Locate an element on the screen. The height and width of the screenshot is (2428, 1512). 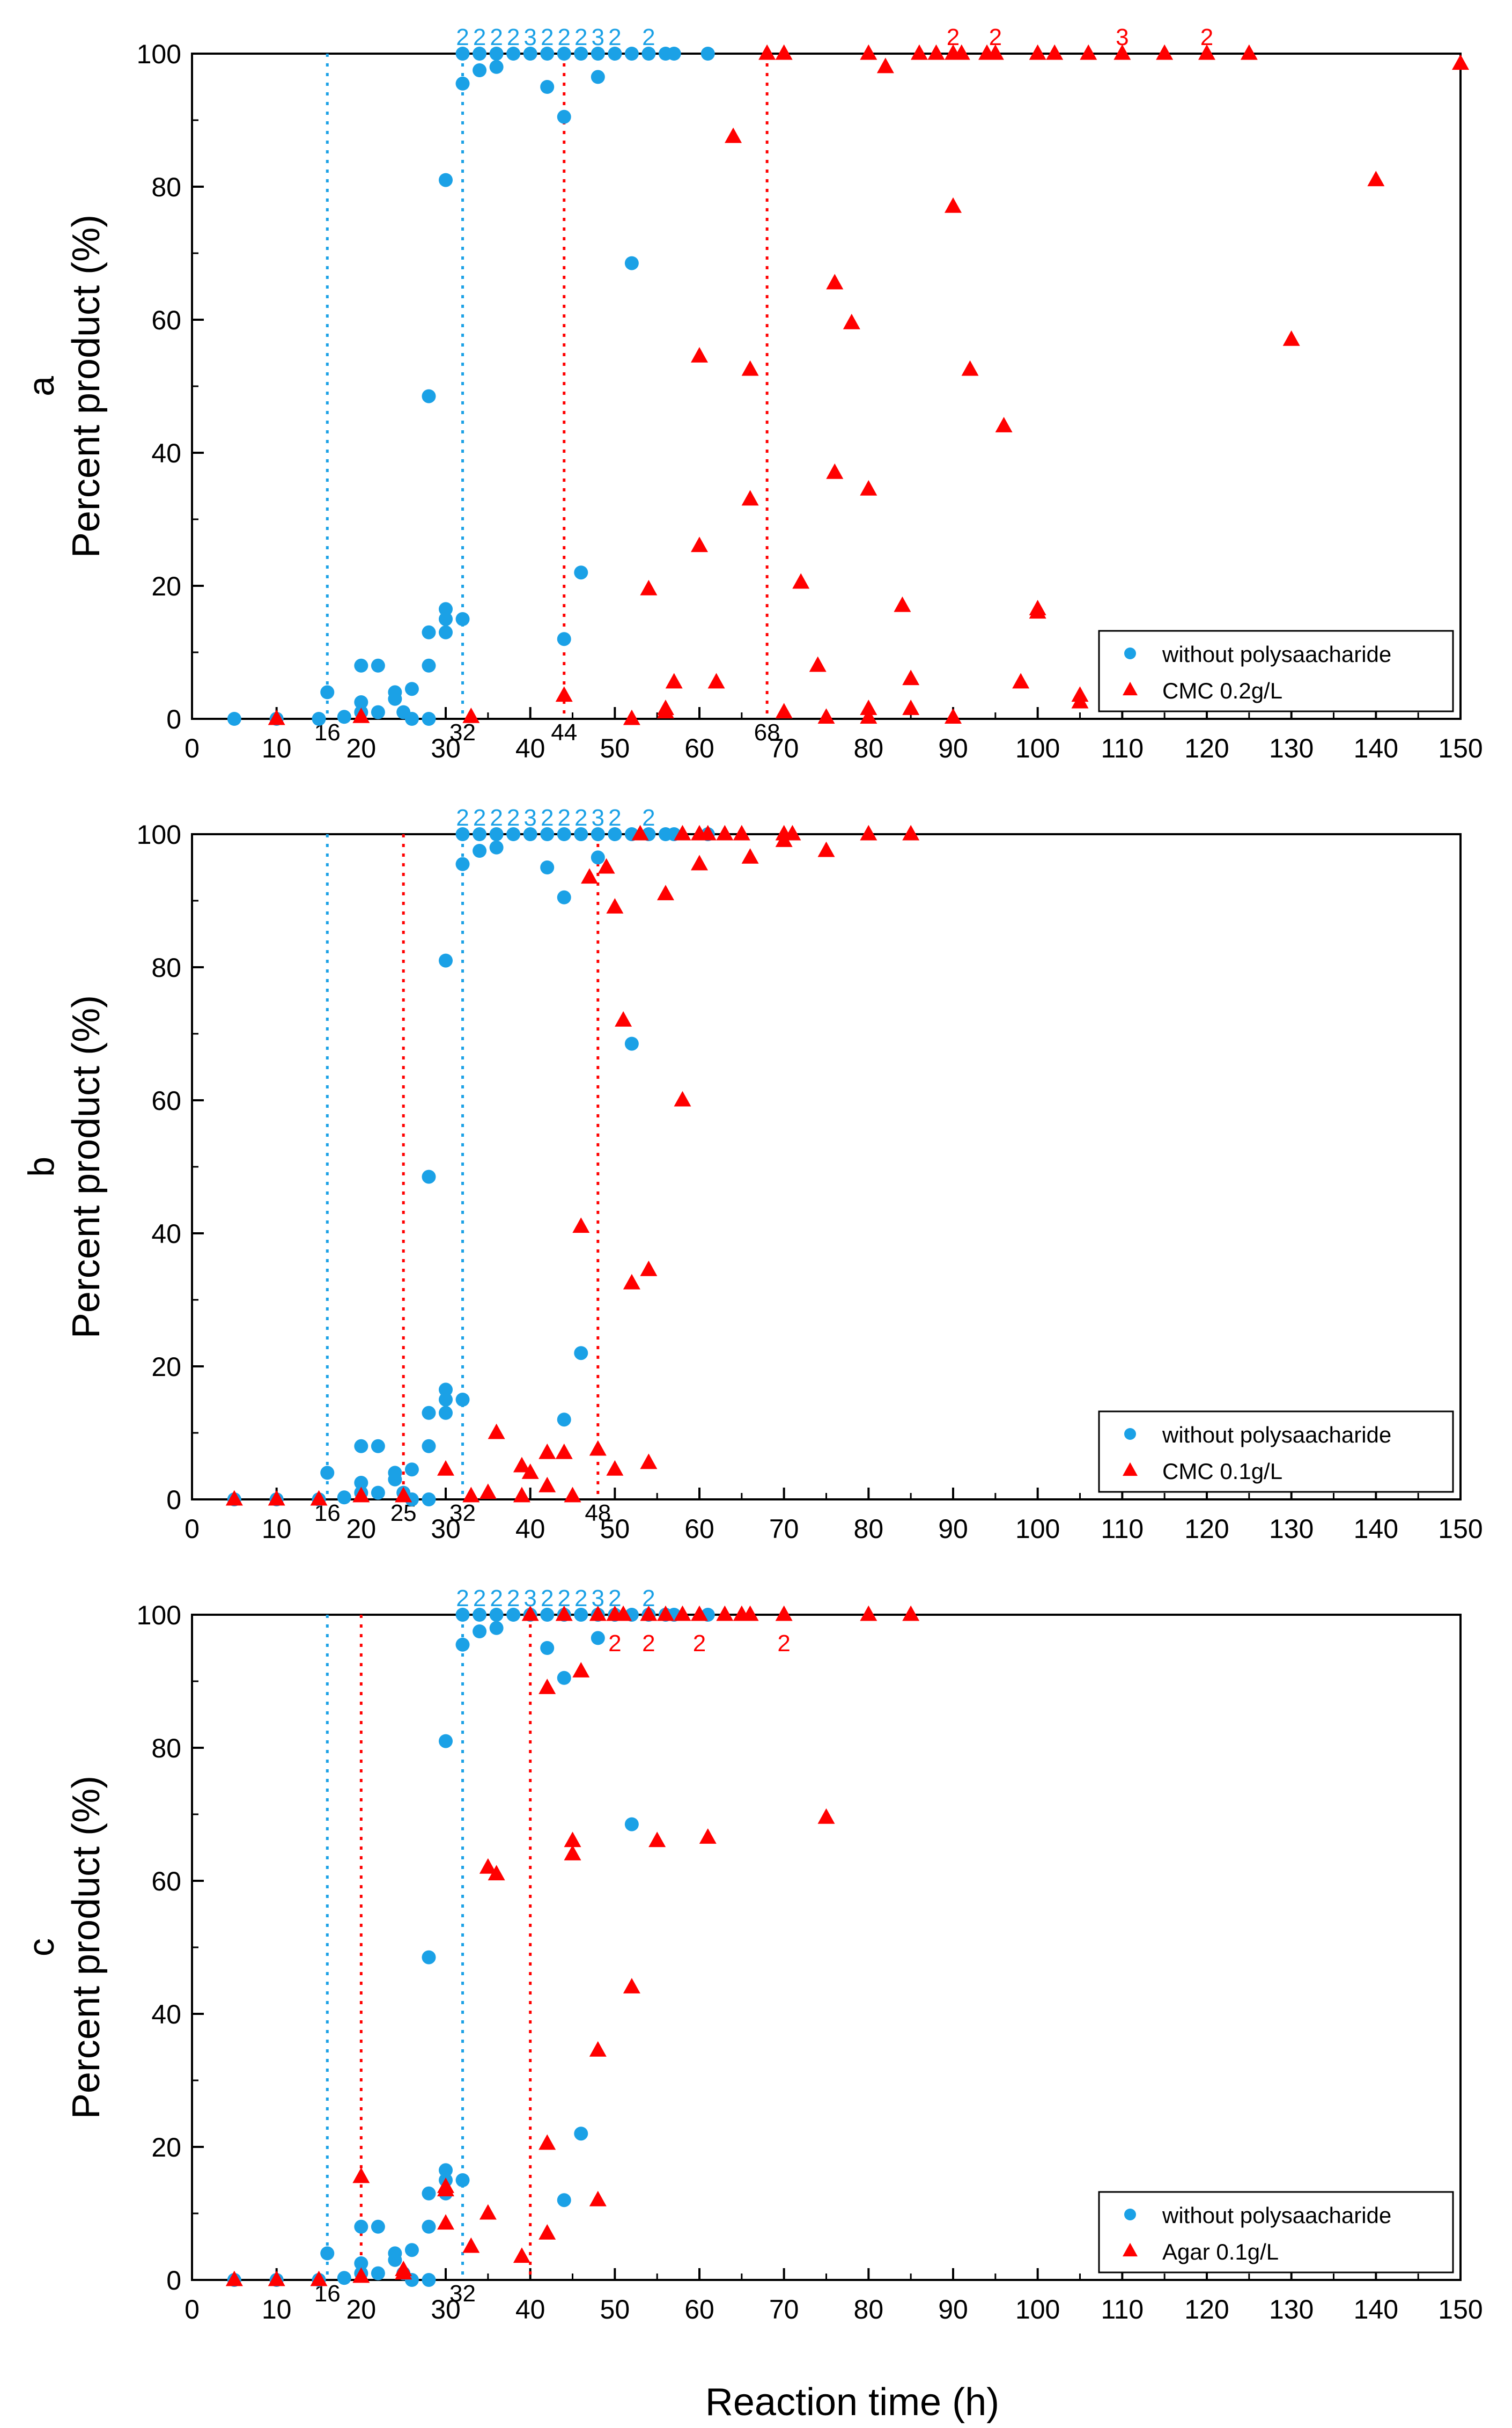
x-tick-label: 50 is located at coordinates (615, 748).